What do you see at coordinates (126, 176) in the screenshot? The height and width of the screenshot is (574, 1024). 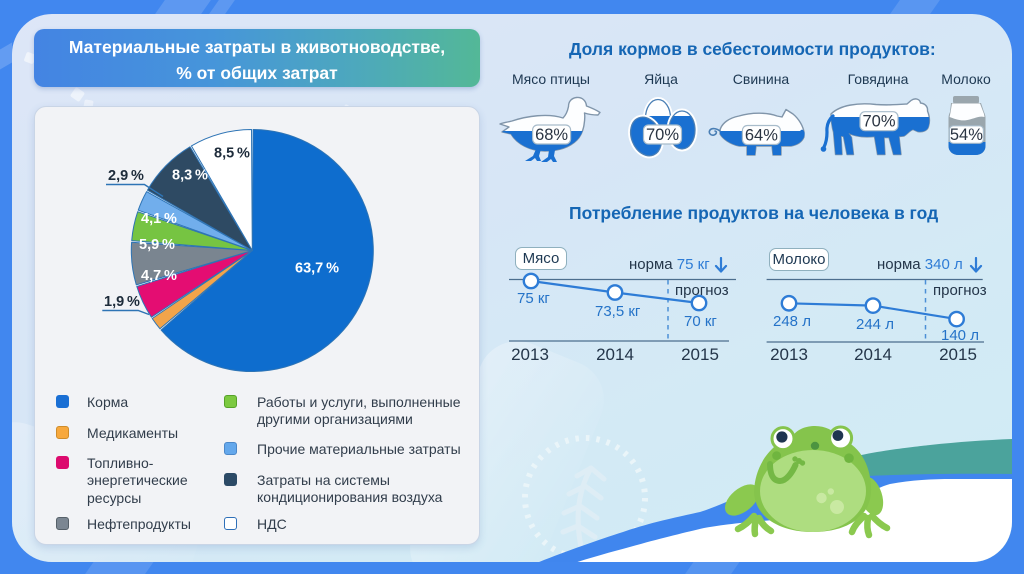 I see `svg-text: 2,9 %` at bounding box center [126, 176].